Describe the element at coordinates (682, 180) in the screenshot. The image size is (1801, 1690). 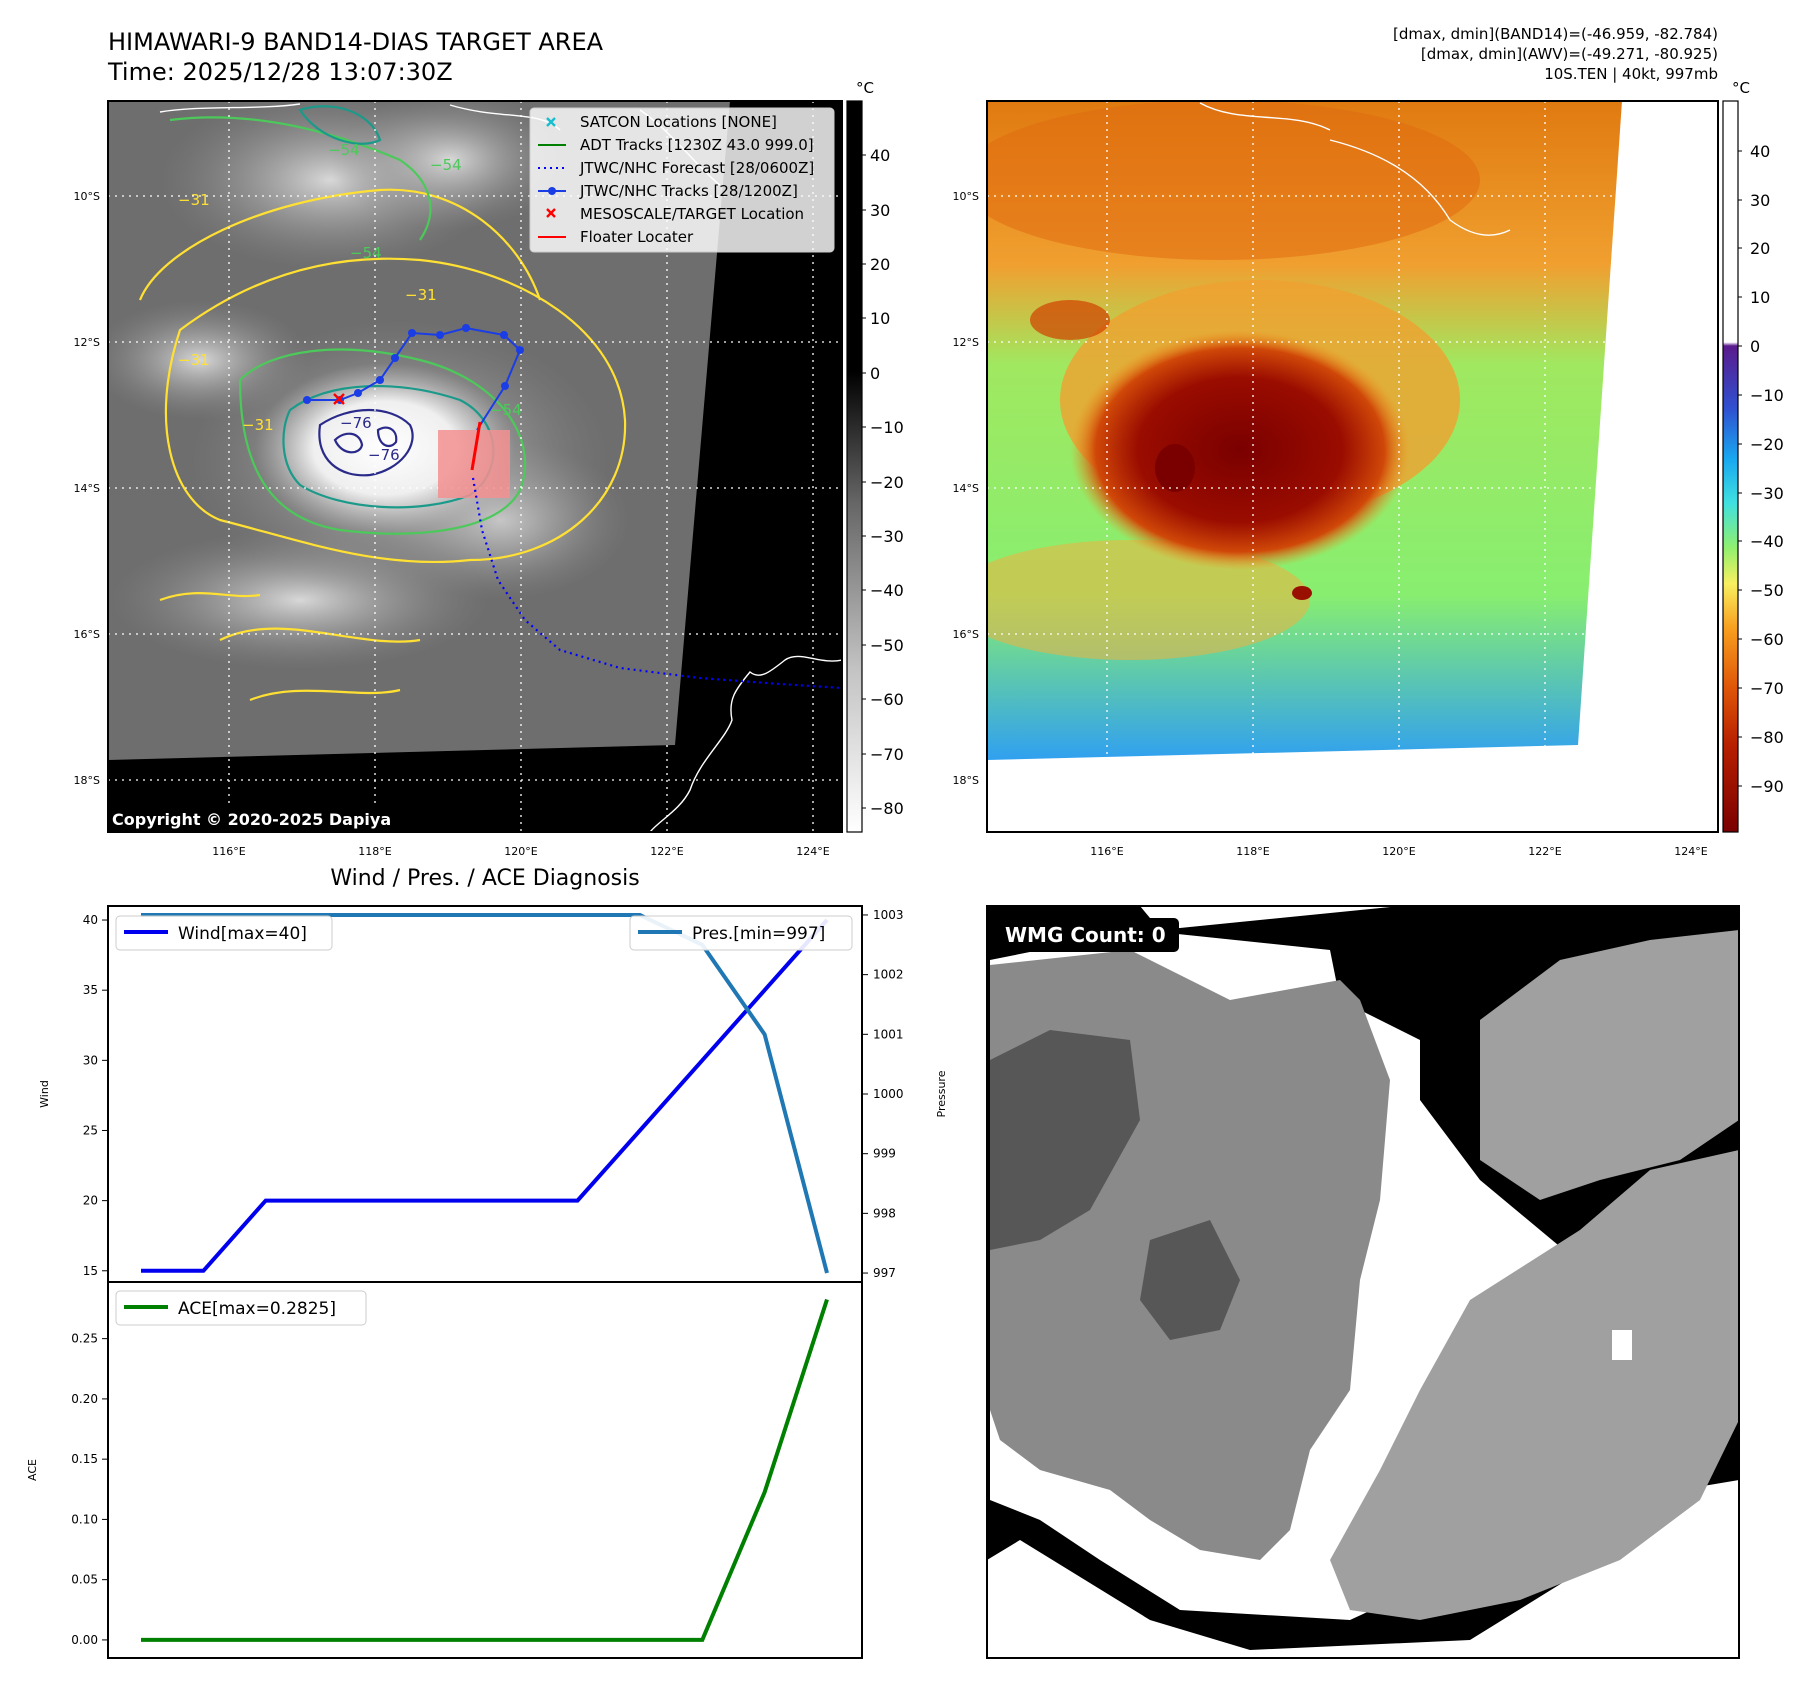
I see `legend-box` at that location.